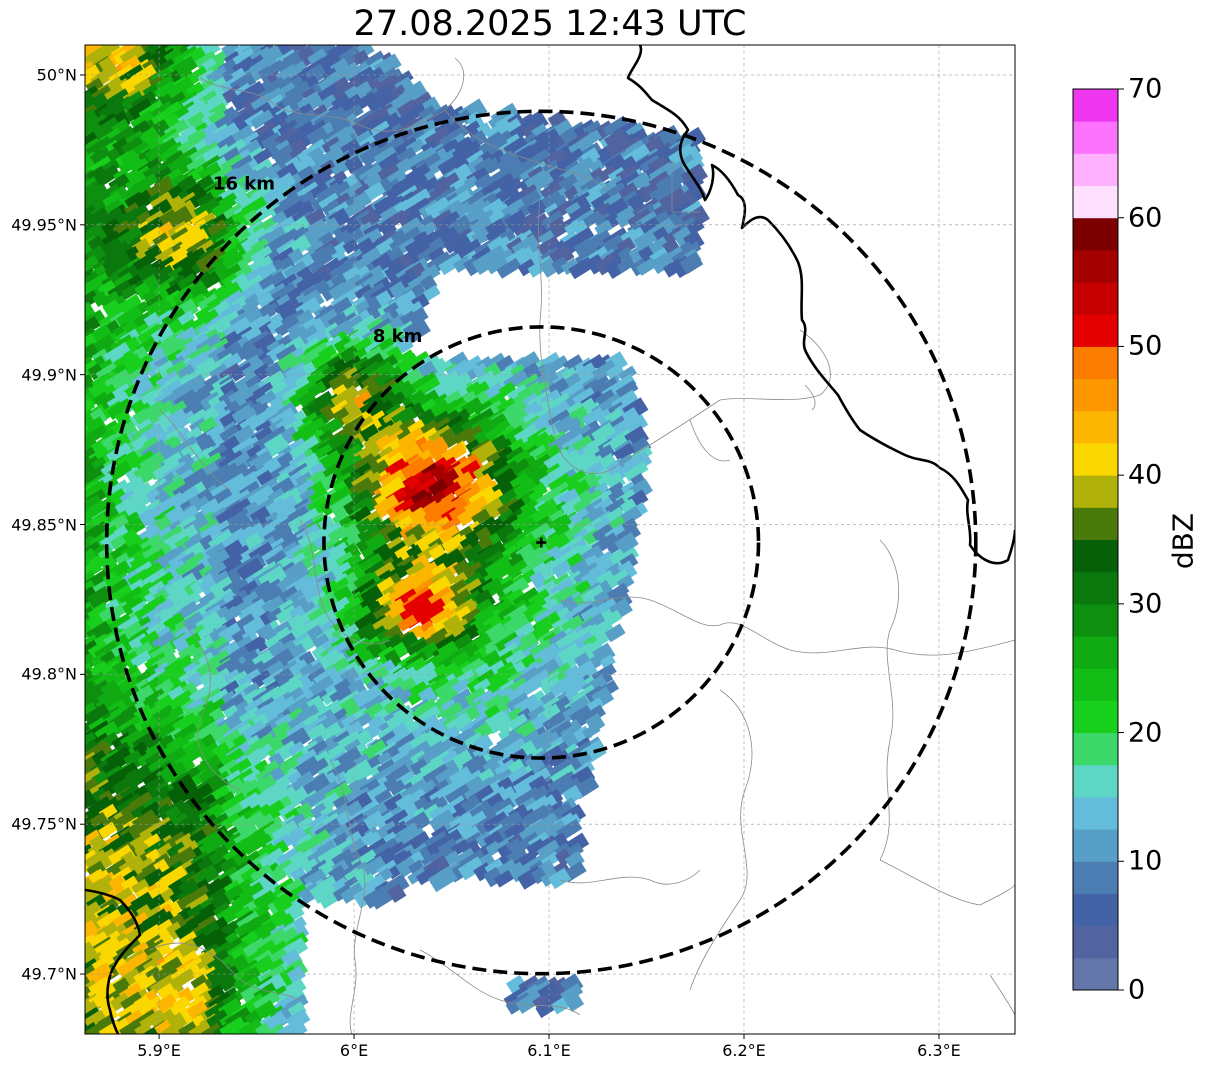 This screenshot has width=1207, height=1069. What do you see at coordinates (44, 824) in the screenshot?
I see `lat-tick-label: 49.75°N` at bounding box center [44, 824].